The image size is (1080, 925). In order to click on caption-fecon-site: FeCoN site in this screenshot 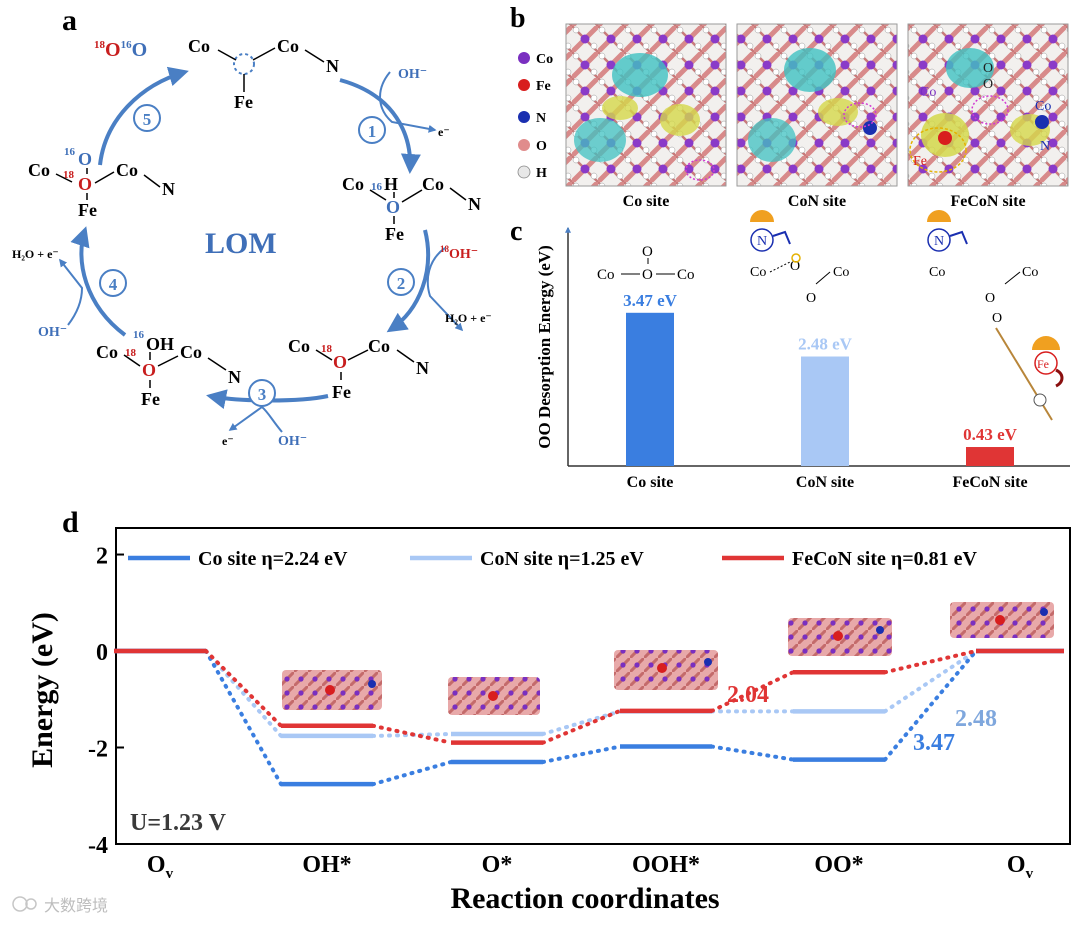, I will do `click(987, 201)`.